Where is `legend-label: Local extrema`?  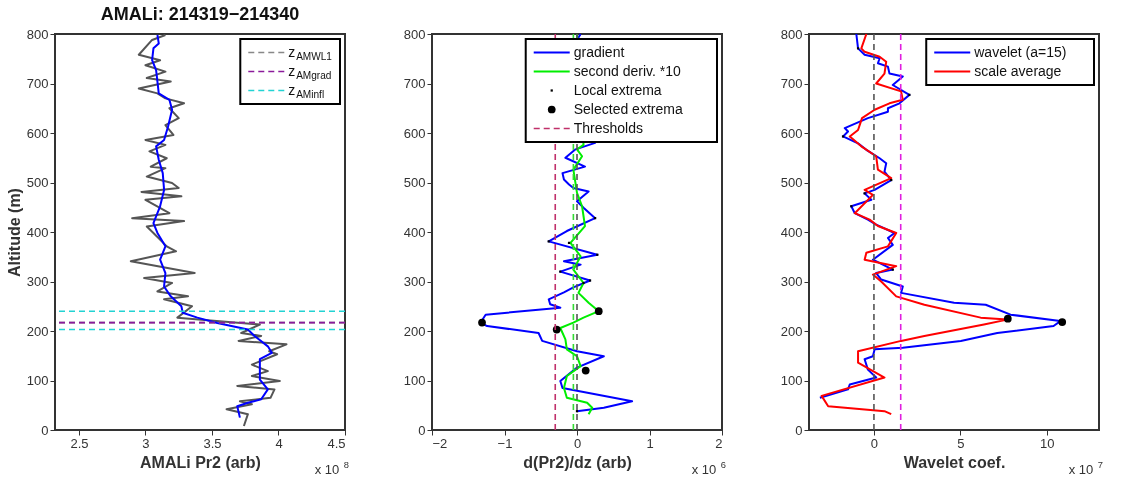
legend-label: Local extrema is located at coordinates (617, 89).